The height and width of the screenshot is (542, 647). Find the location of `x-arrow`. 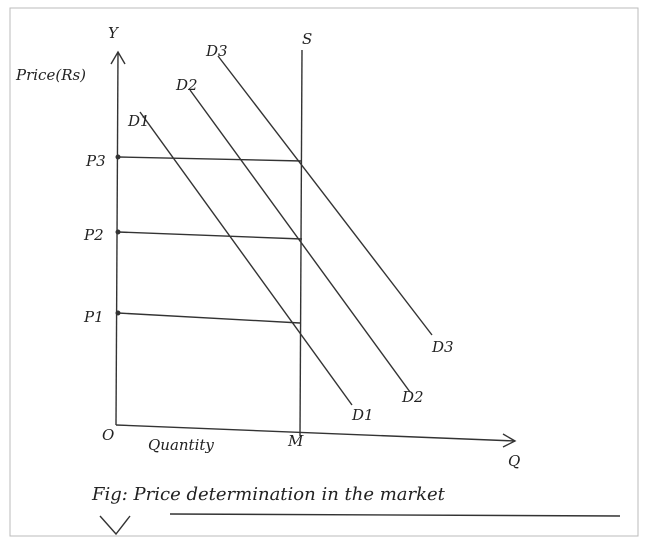

x-arrow is located at coordinates (509, 440).